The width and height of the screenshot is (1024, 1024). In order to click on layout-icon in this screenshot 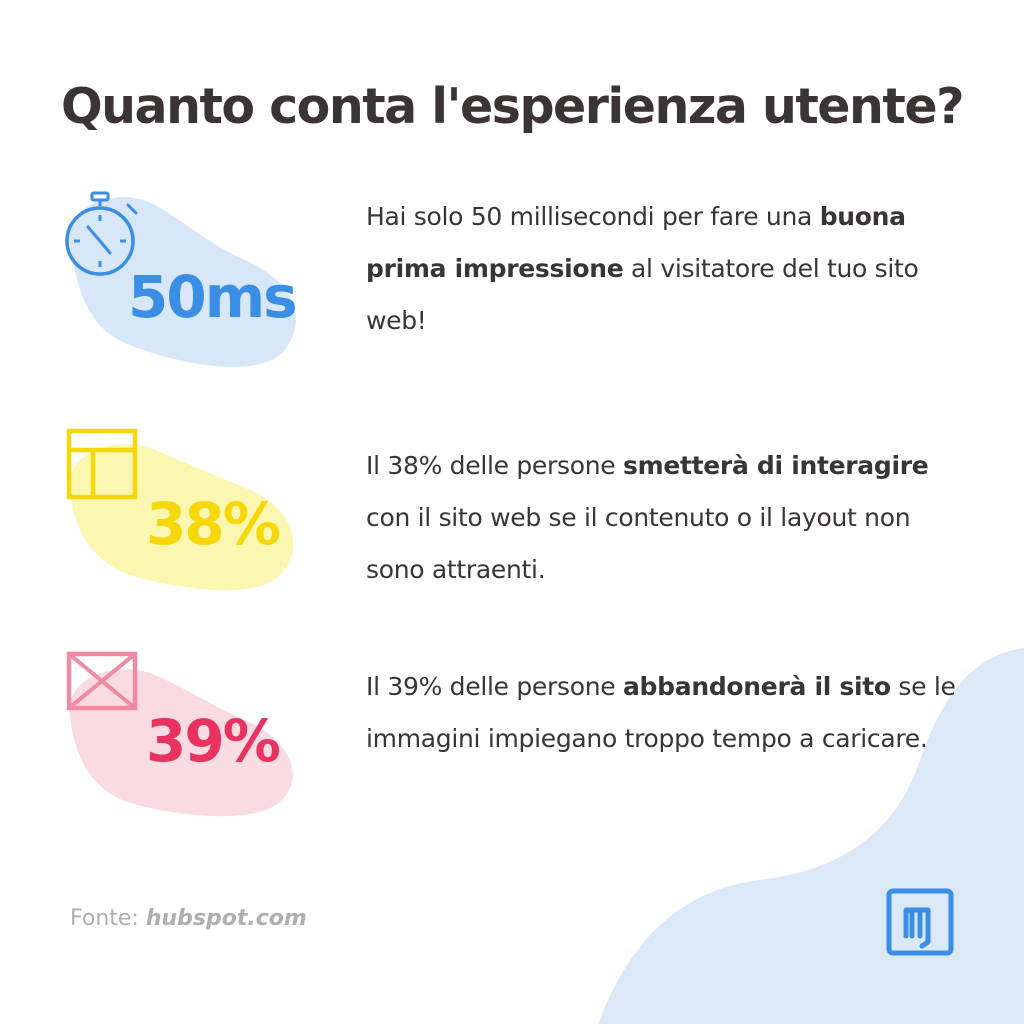, I will do `click(102, 464)`.